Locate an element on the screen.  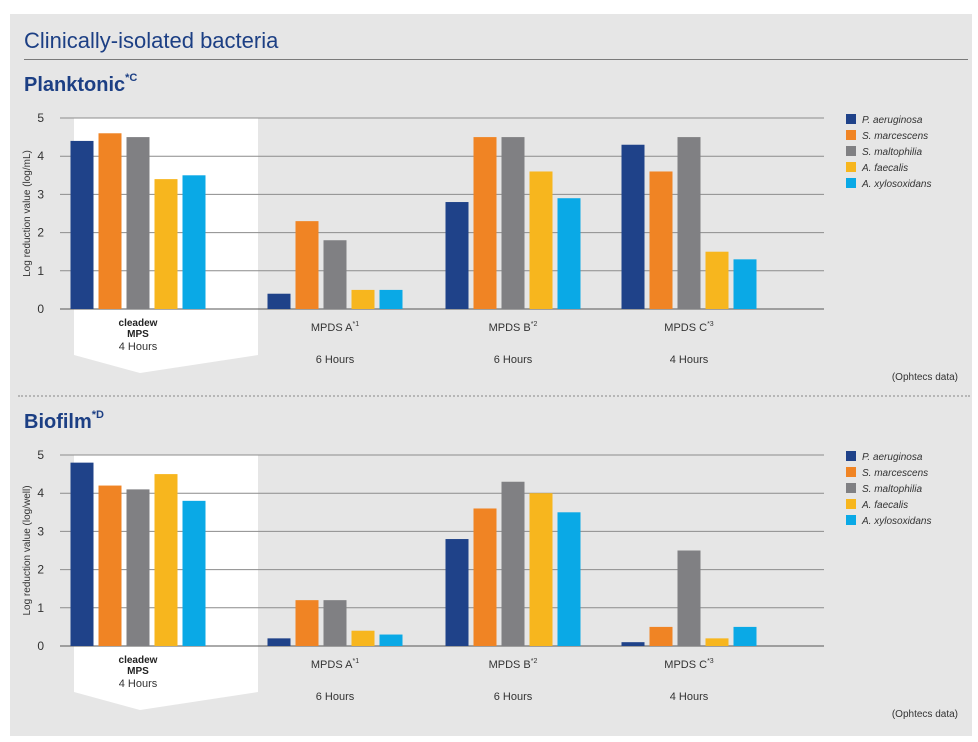
planktonic-title-text: Planktonic is located at coordinates (75, 85).